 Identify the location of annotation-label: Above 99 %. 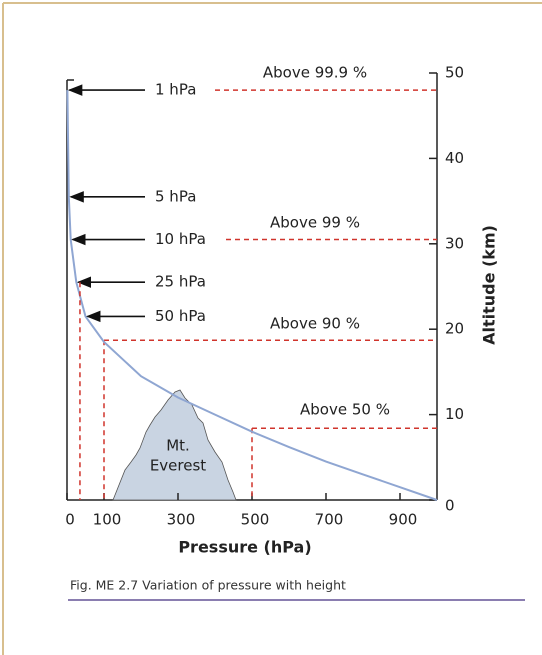
(315, 223).